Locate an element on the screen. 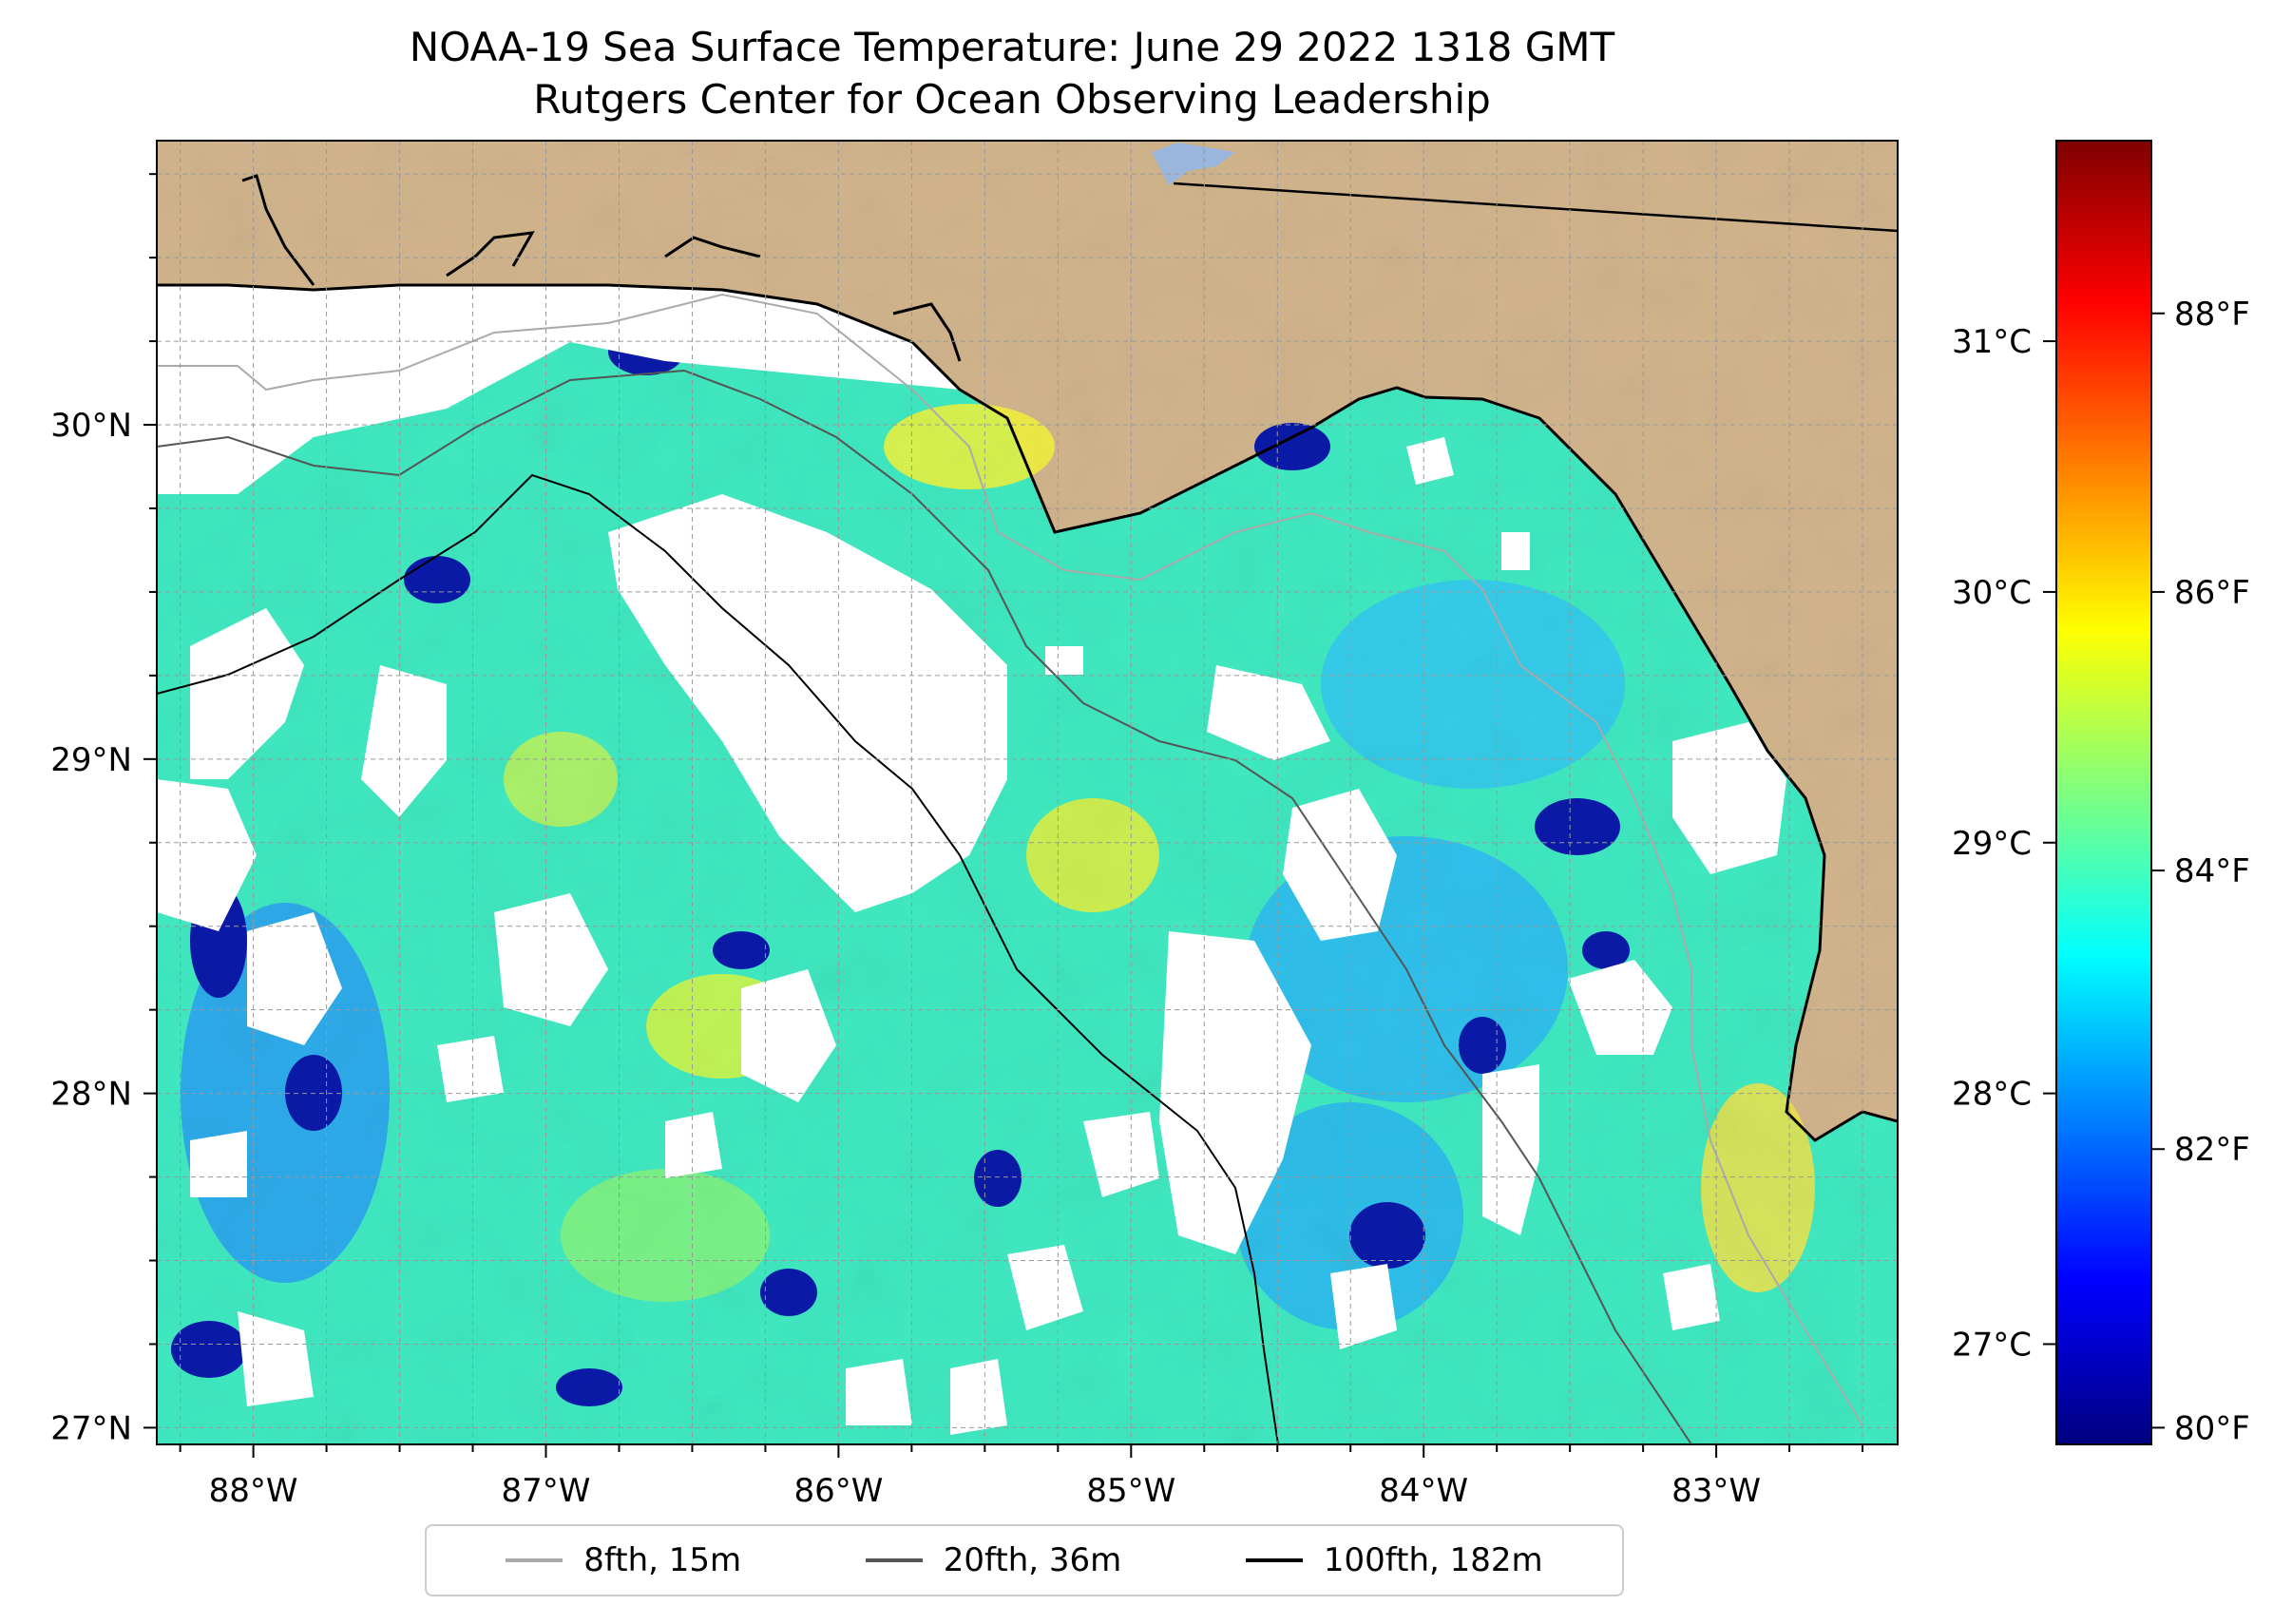  celsius-tick-label: 27°C is located at coordinates (1992, 1345).